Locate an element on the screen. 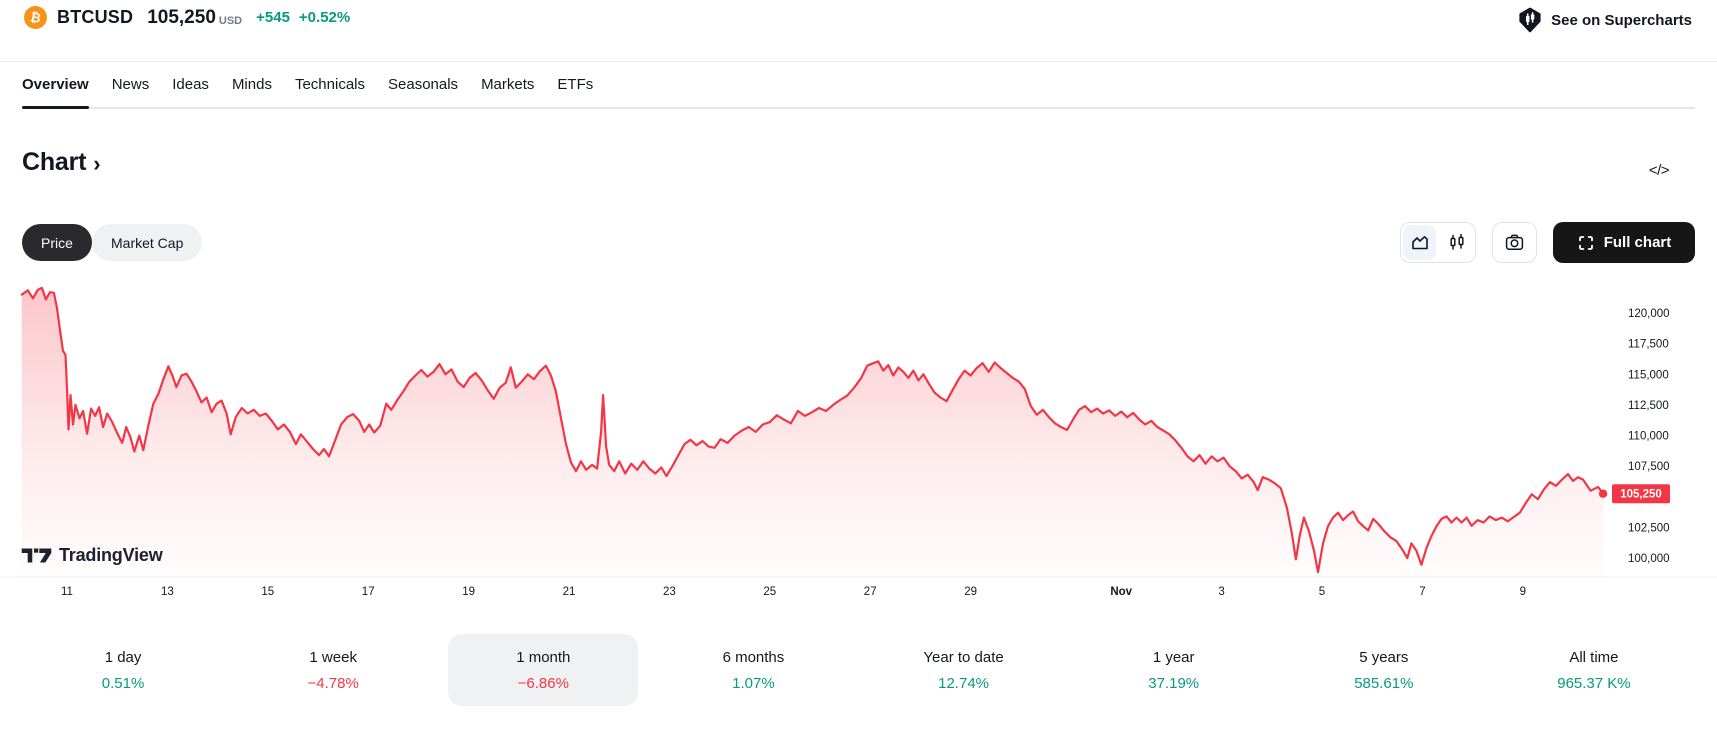 The image size is (1717, 741). market-cap-toggle-button: Market Cap is located at coordinates (147, 242).